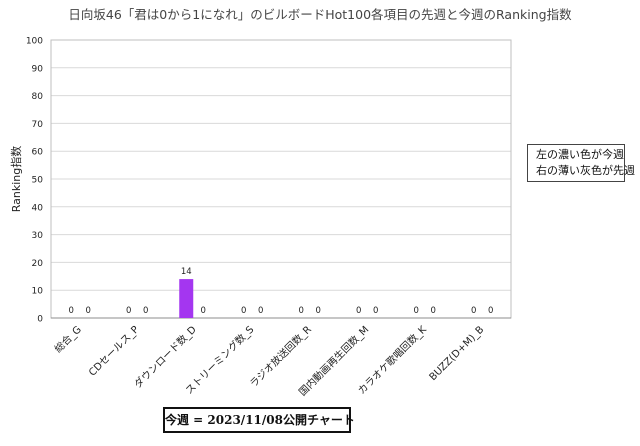 Image resolution: width=640 pixels, height=446 pixels. I want to click on y-tick-label: 50, so click(38, 181).